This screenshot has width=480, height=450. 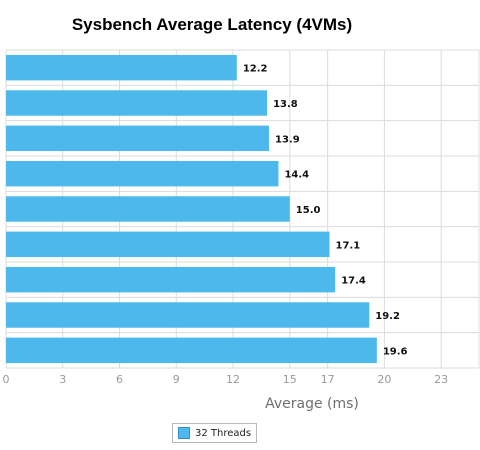 What do you see at coordinates (285, 104) in the screenshot?
I see `bar-value-label: 13.8` at bounding box center [285, 104].